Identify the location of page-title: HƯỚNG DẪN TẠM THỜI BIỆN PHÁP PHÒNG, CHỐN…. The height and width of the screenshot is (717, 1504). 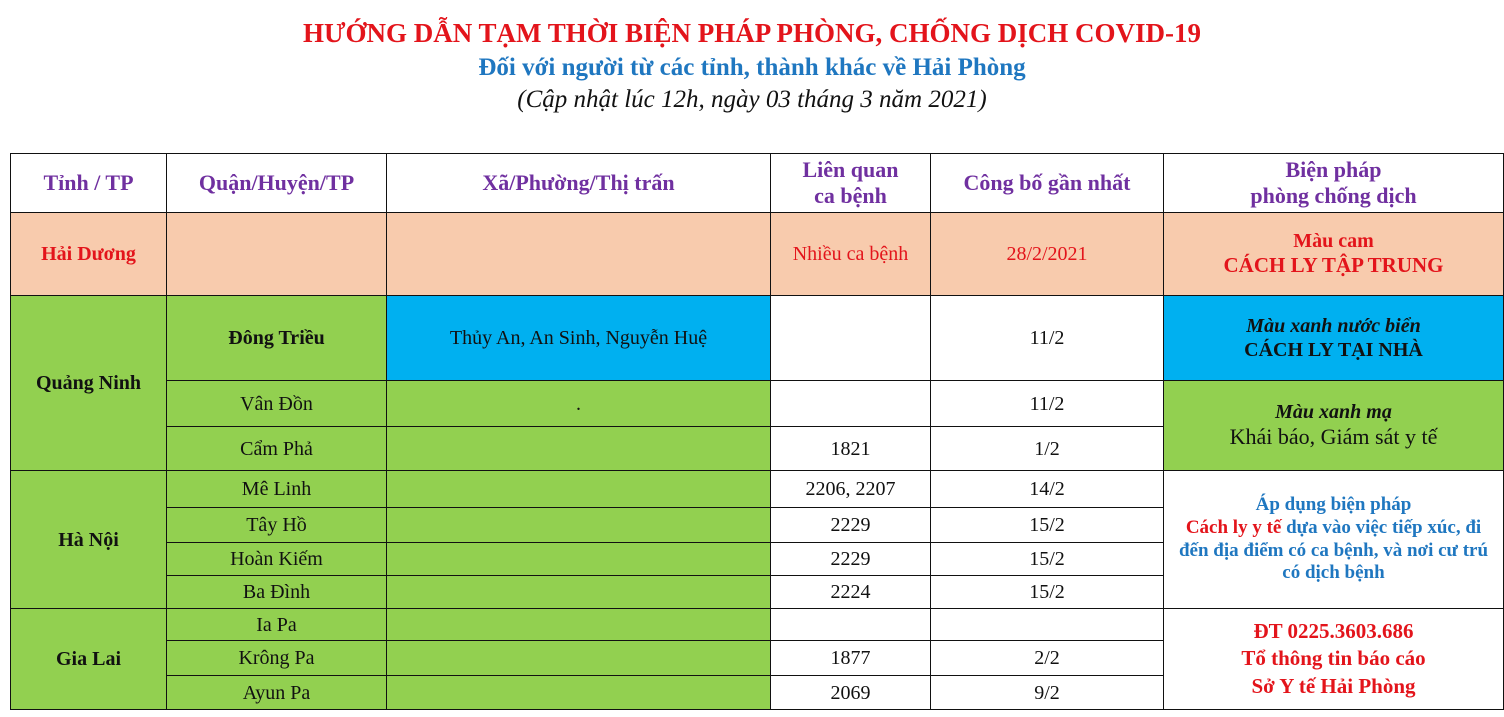
(752, 33).